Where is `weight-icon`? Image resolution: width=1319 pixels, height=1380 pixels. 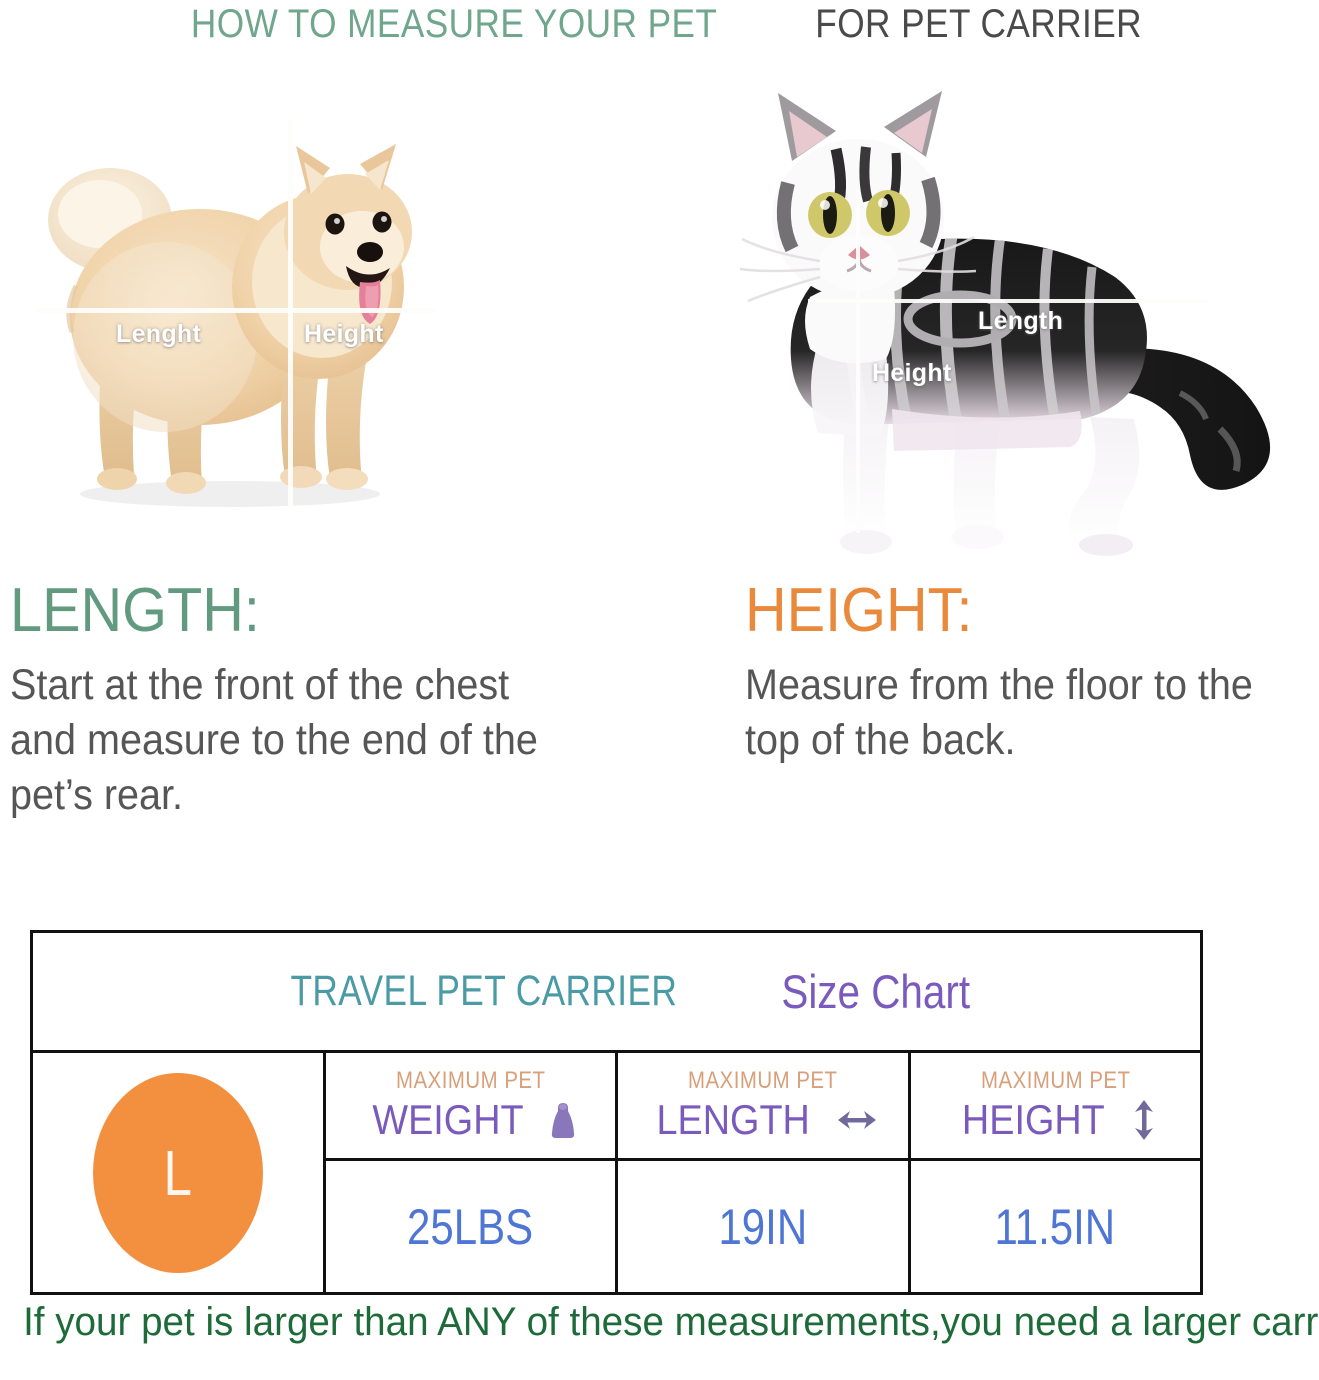 weight-icon is located at coordinates (563, 1120).